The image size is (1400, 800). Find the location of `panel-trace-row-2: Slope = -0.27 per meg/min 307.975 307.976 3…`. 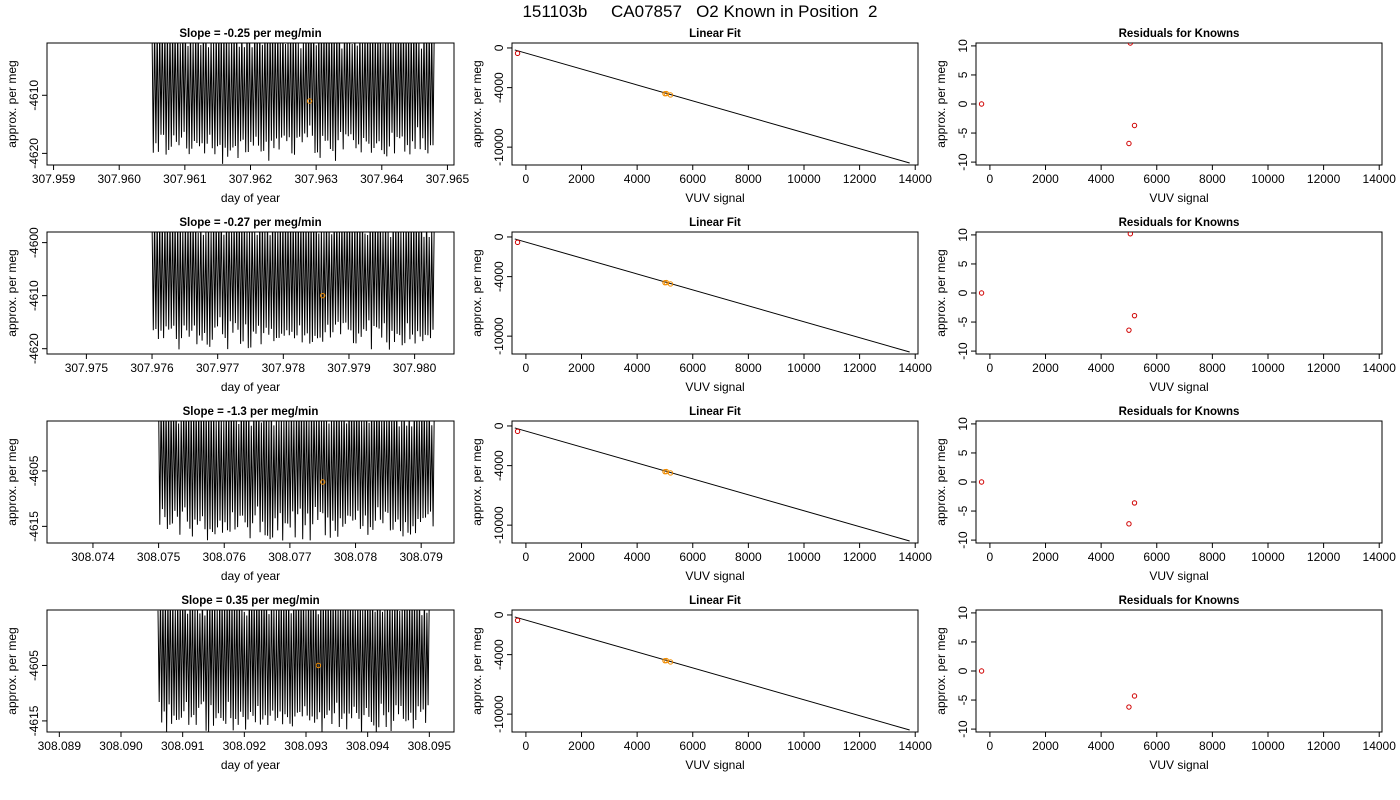

panel-trace-row-2: Slope = -0.27 per meg/min 307.975 307.976 3… is located at coordinates (230, 305).